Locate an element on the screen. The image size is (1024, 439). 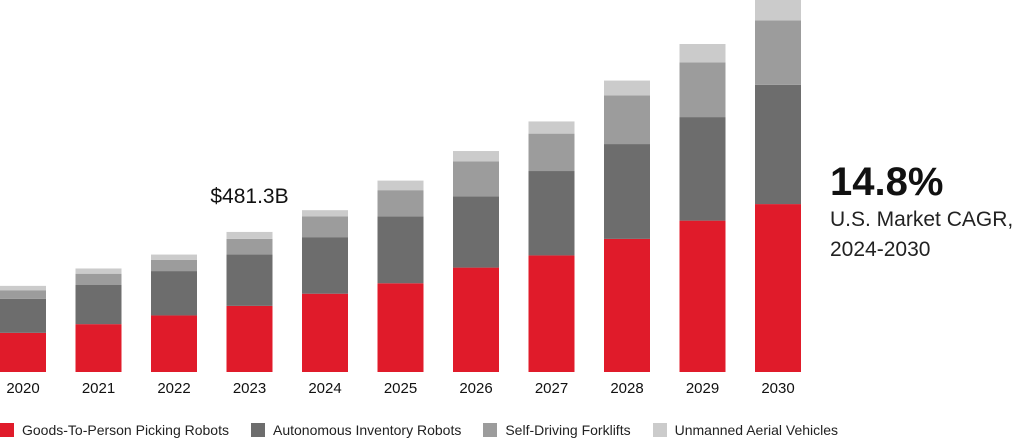
legend-item: Autonomous Inventory Robots is located at coordinates (356, 430).